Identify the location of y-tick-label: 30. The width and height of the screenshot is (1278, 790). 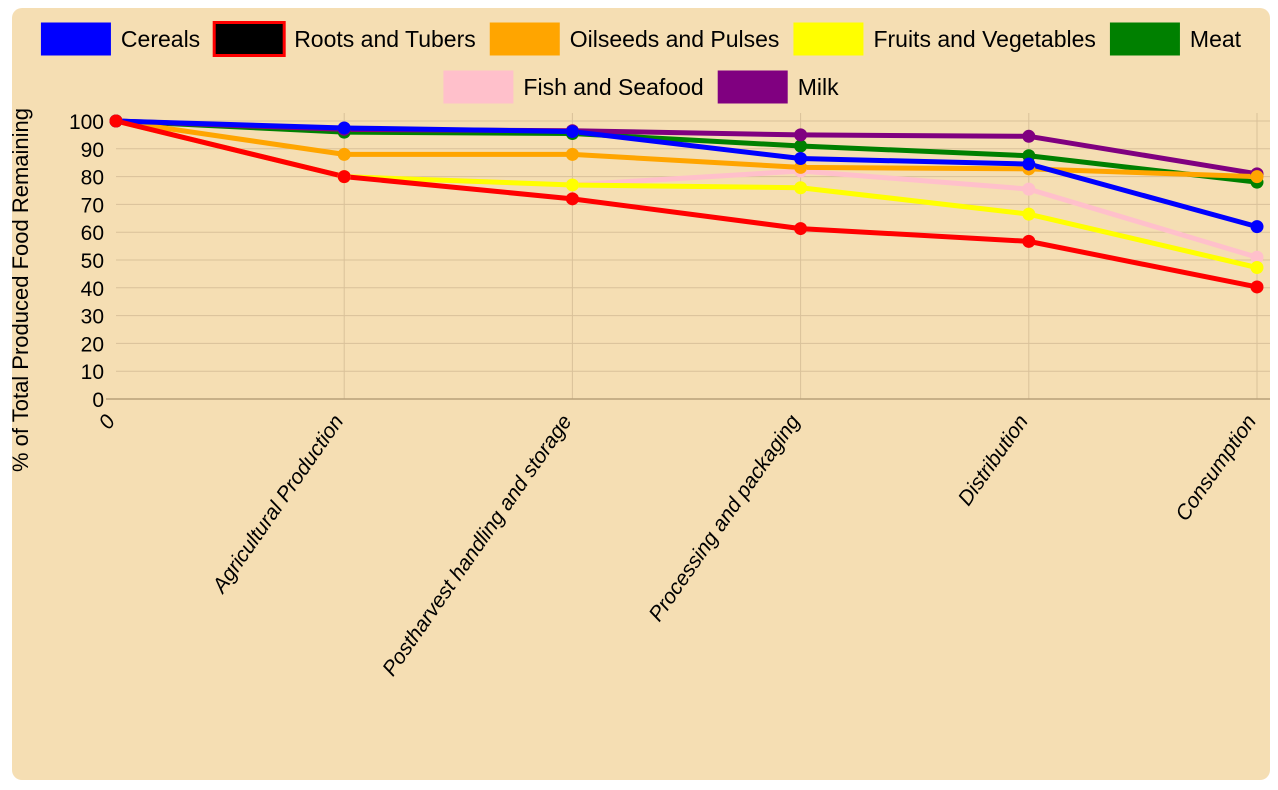
(92, 317).